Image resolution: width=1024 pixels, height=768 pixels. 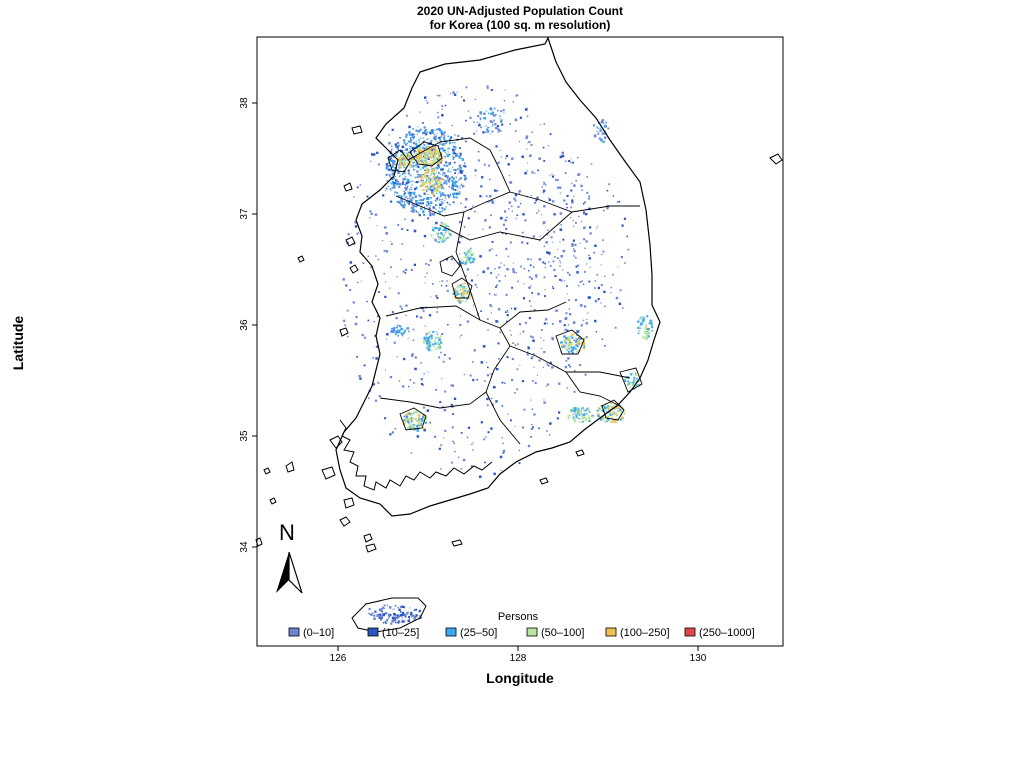 I want to click on metro-city-outlines, so click(x=515, y=286).